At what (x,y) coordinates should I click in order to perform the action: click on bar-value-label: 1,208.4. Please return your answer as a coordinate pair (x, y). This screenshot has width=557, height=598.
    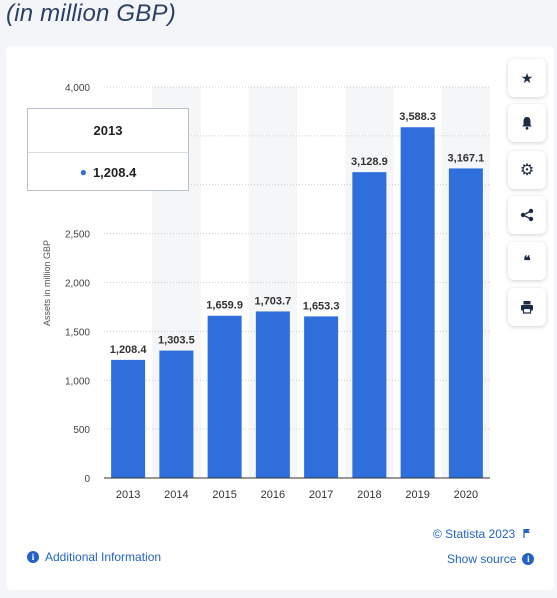
    Looking at the image, I should click on (129, 350).